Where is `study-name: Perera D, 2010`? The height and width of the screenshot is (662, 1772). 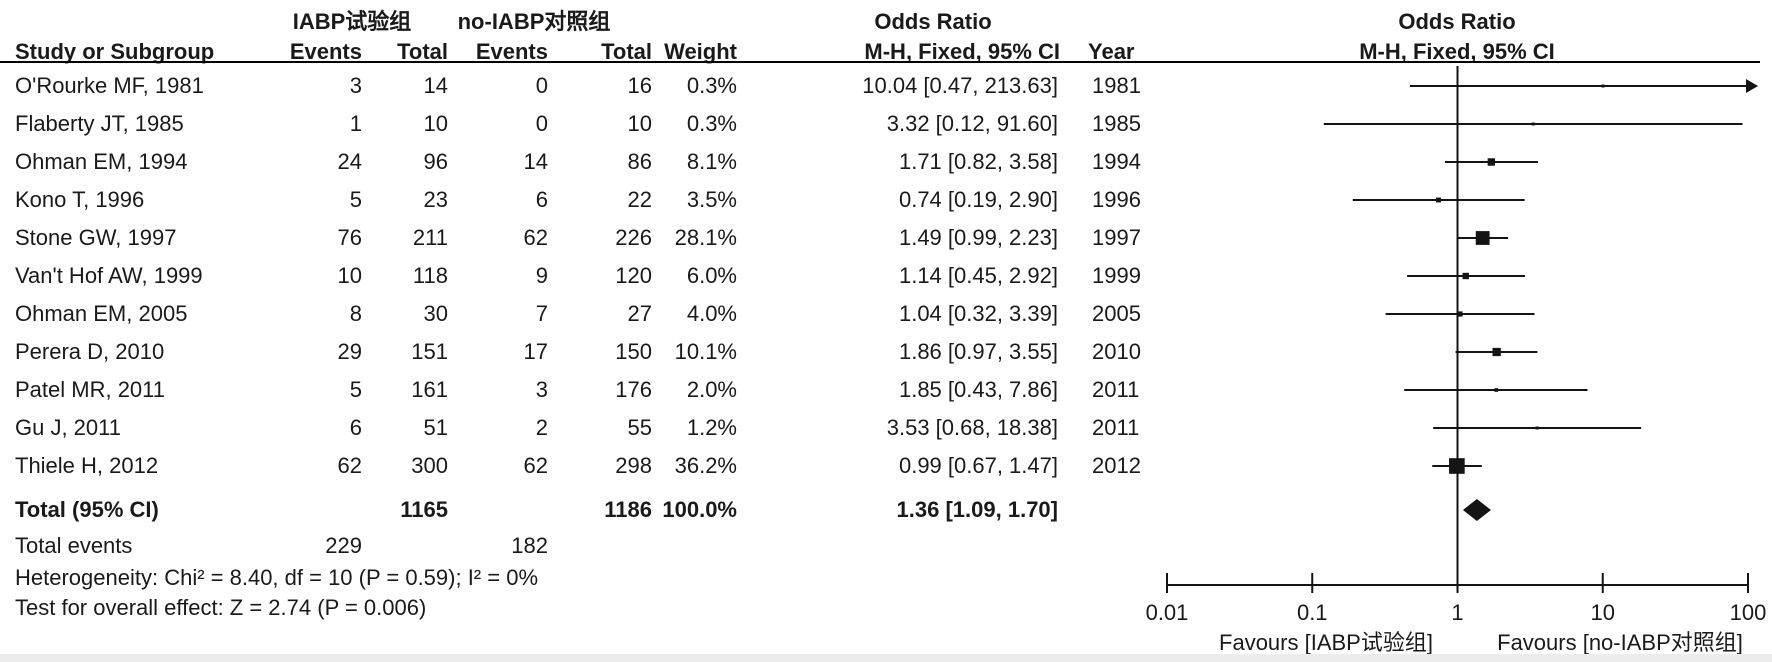 study-name: Perera D, 2010 is located at coordinates (90, 351).